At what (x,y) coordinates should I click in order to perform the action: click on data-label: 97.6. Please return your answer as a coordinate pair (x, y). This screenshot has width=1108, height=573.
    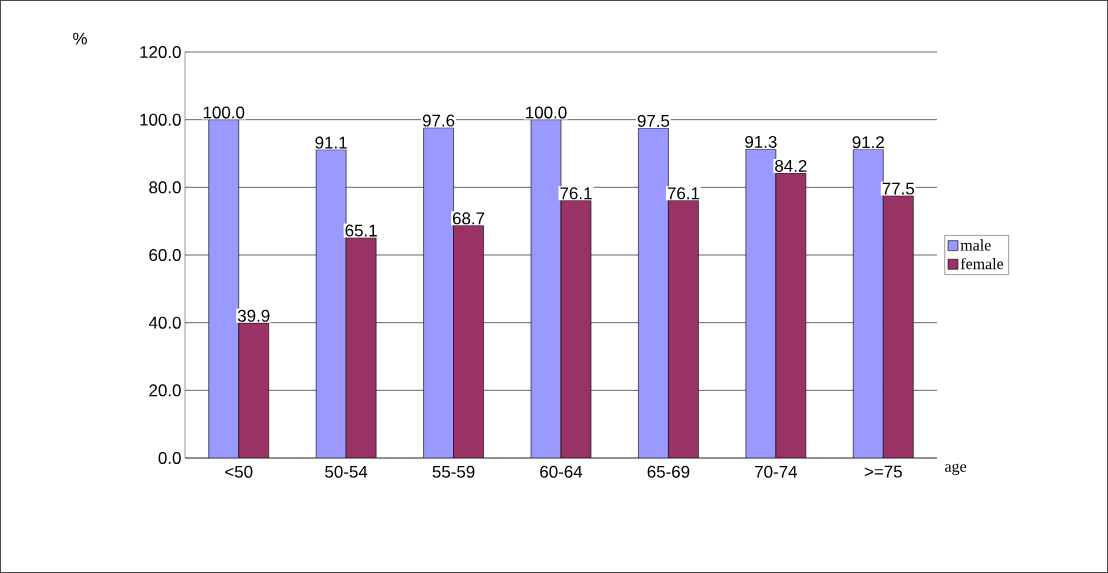
    Looking at the image, I should click on (438, 120).